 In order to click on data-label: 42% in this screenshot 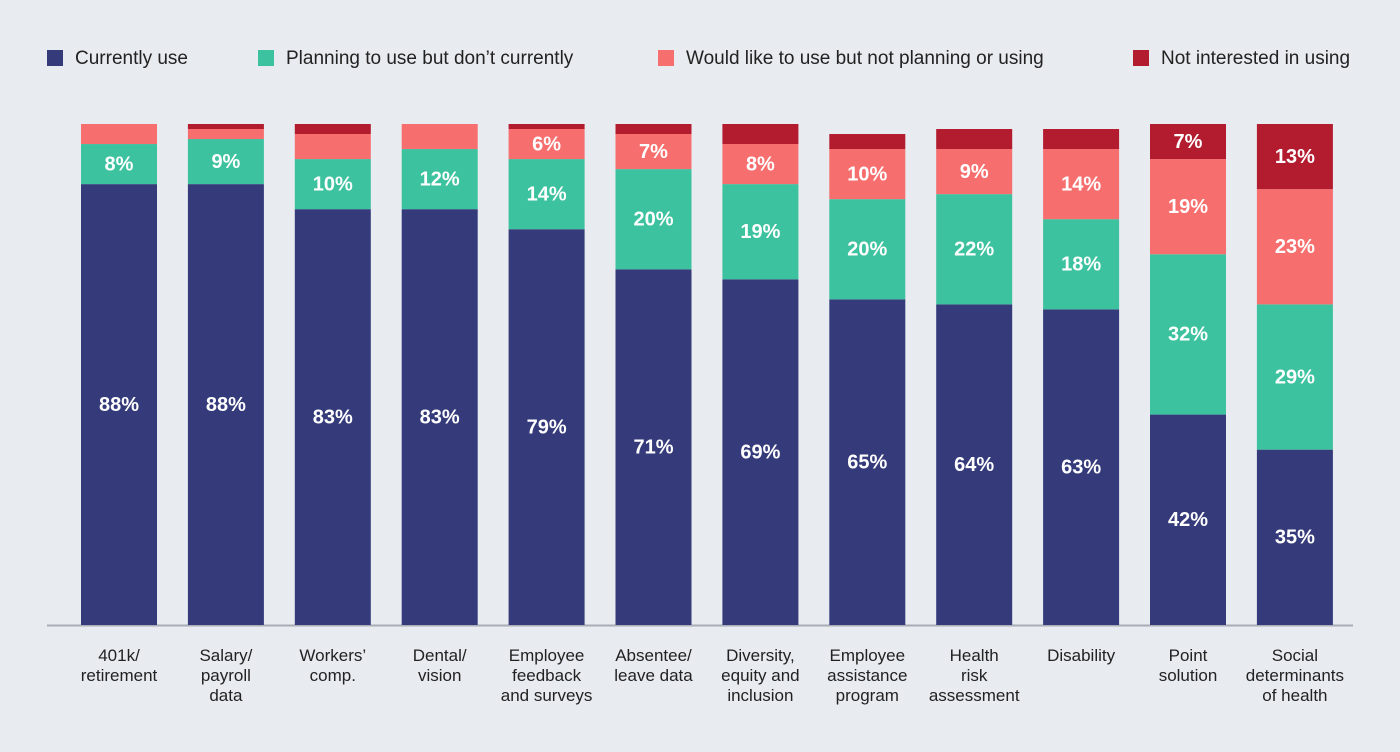, I will do `click(1188, 520)`.